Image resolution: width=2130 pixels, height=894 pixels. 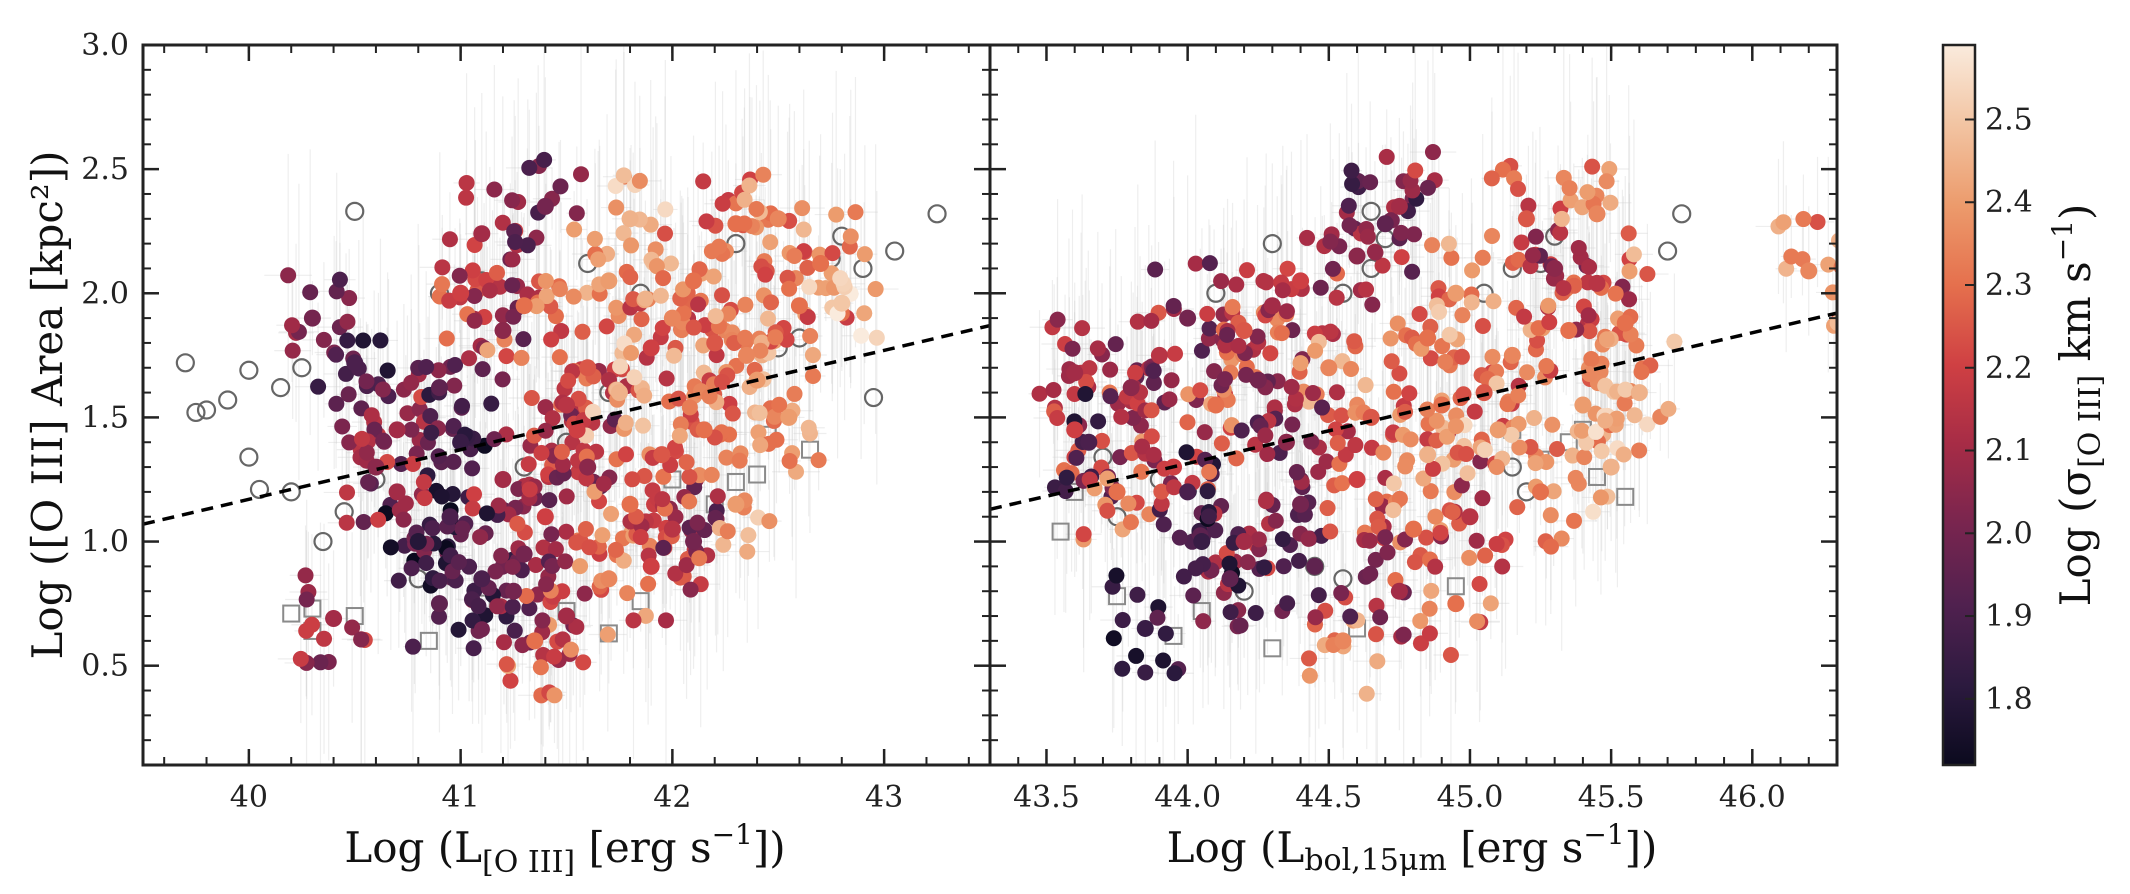 I want to click on left-upper-limit-marker, so click(x=757, y=474).